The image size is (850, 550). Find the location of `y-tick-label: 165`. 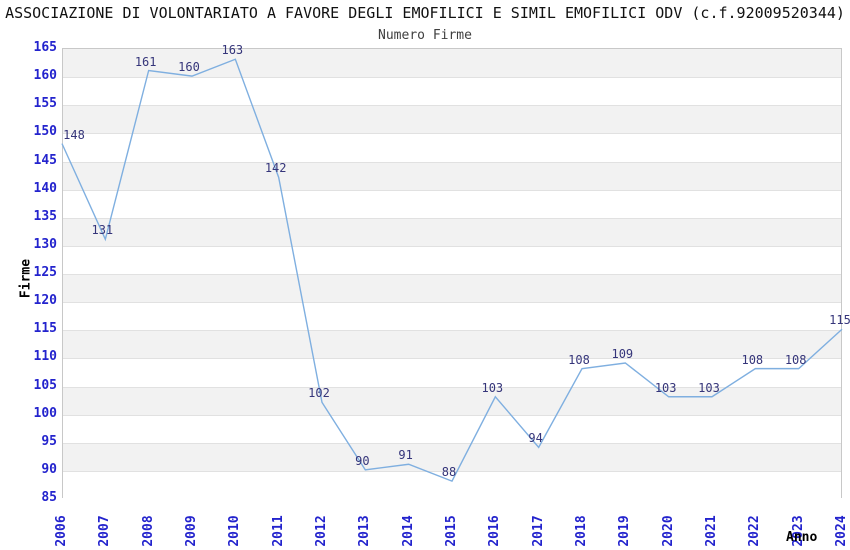

y-tick-label: 165 is located at coordinates (45, 47).